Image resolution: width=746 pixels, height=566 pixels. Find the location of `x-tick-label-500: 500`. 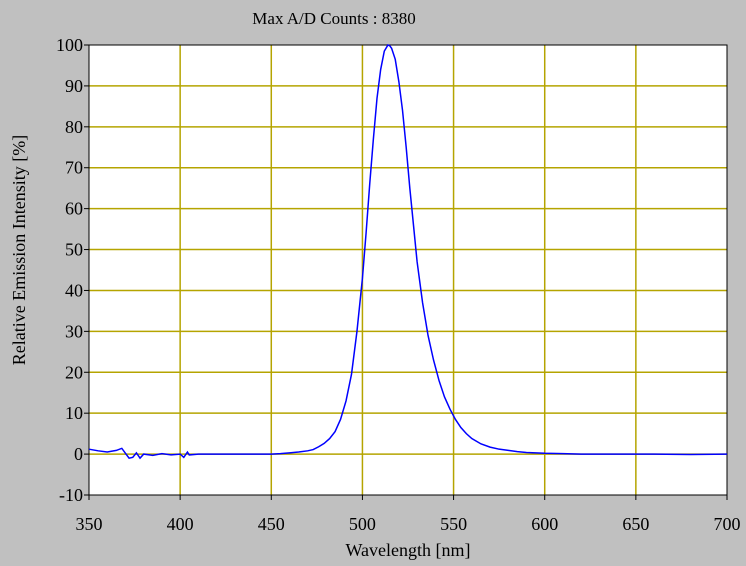

x-tick-label-500: 500 is located at coordinates (362, 524).